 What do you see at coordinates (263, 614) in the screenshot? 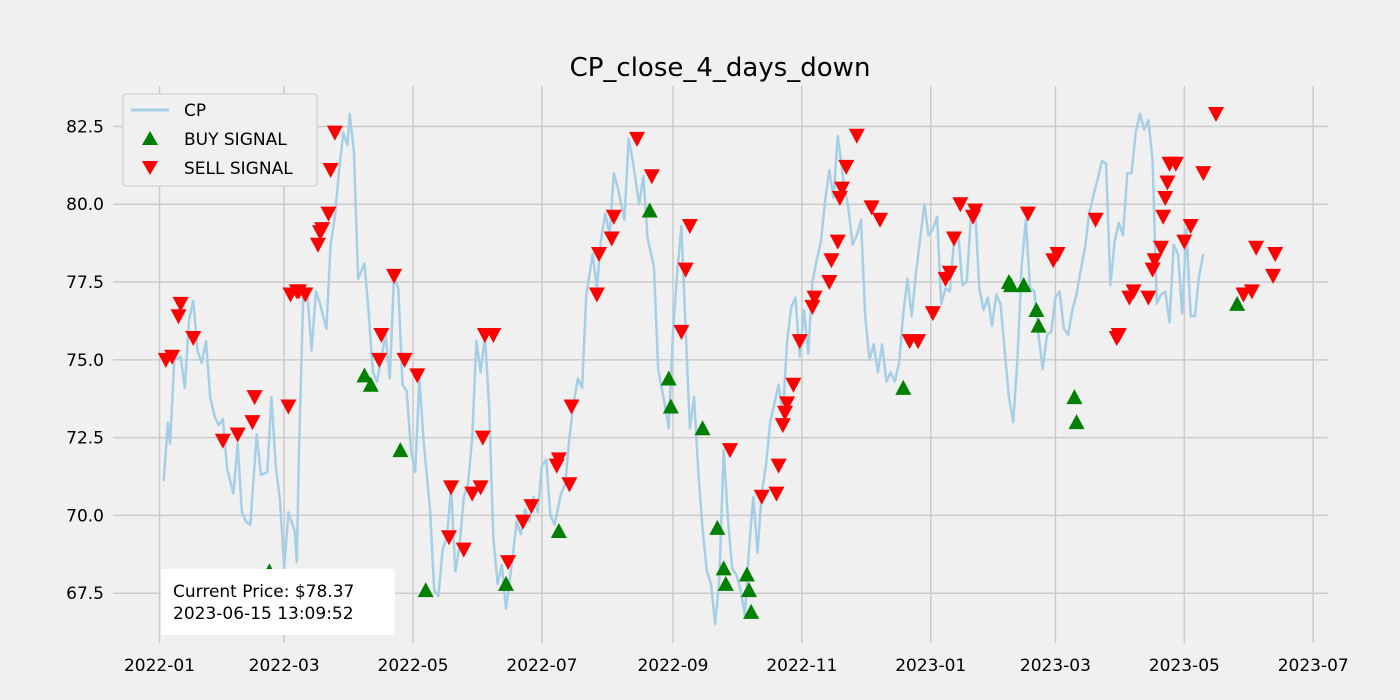
I see `current-timestamp-text: 2023-06-15 13:09:52` at bounding box center [263, 614].